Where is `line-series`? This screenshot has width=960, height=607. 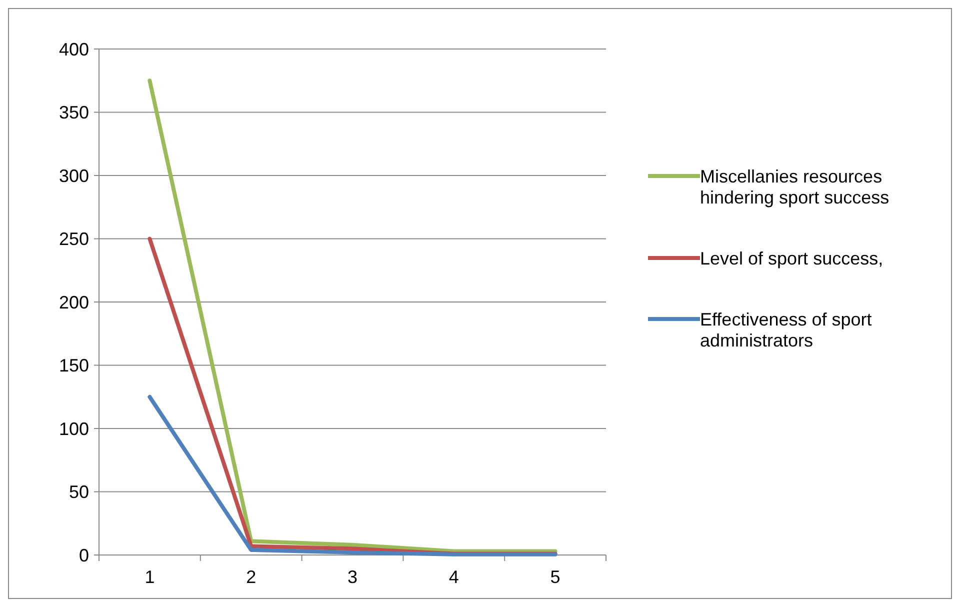 line-series is located at coordinates (353, 475).